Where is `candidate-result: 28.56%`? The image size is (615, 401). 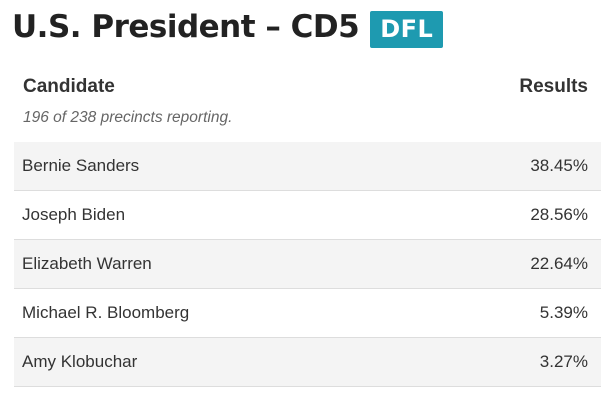
candidate-result: 28.56% is located at coordinates (559, 214).